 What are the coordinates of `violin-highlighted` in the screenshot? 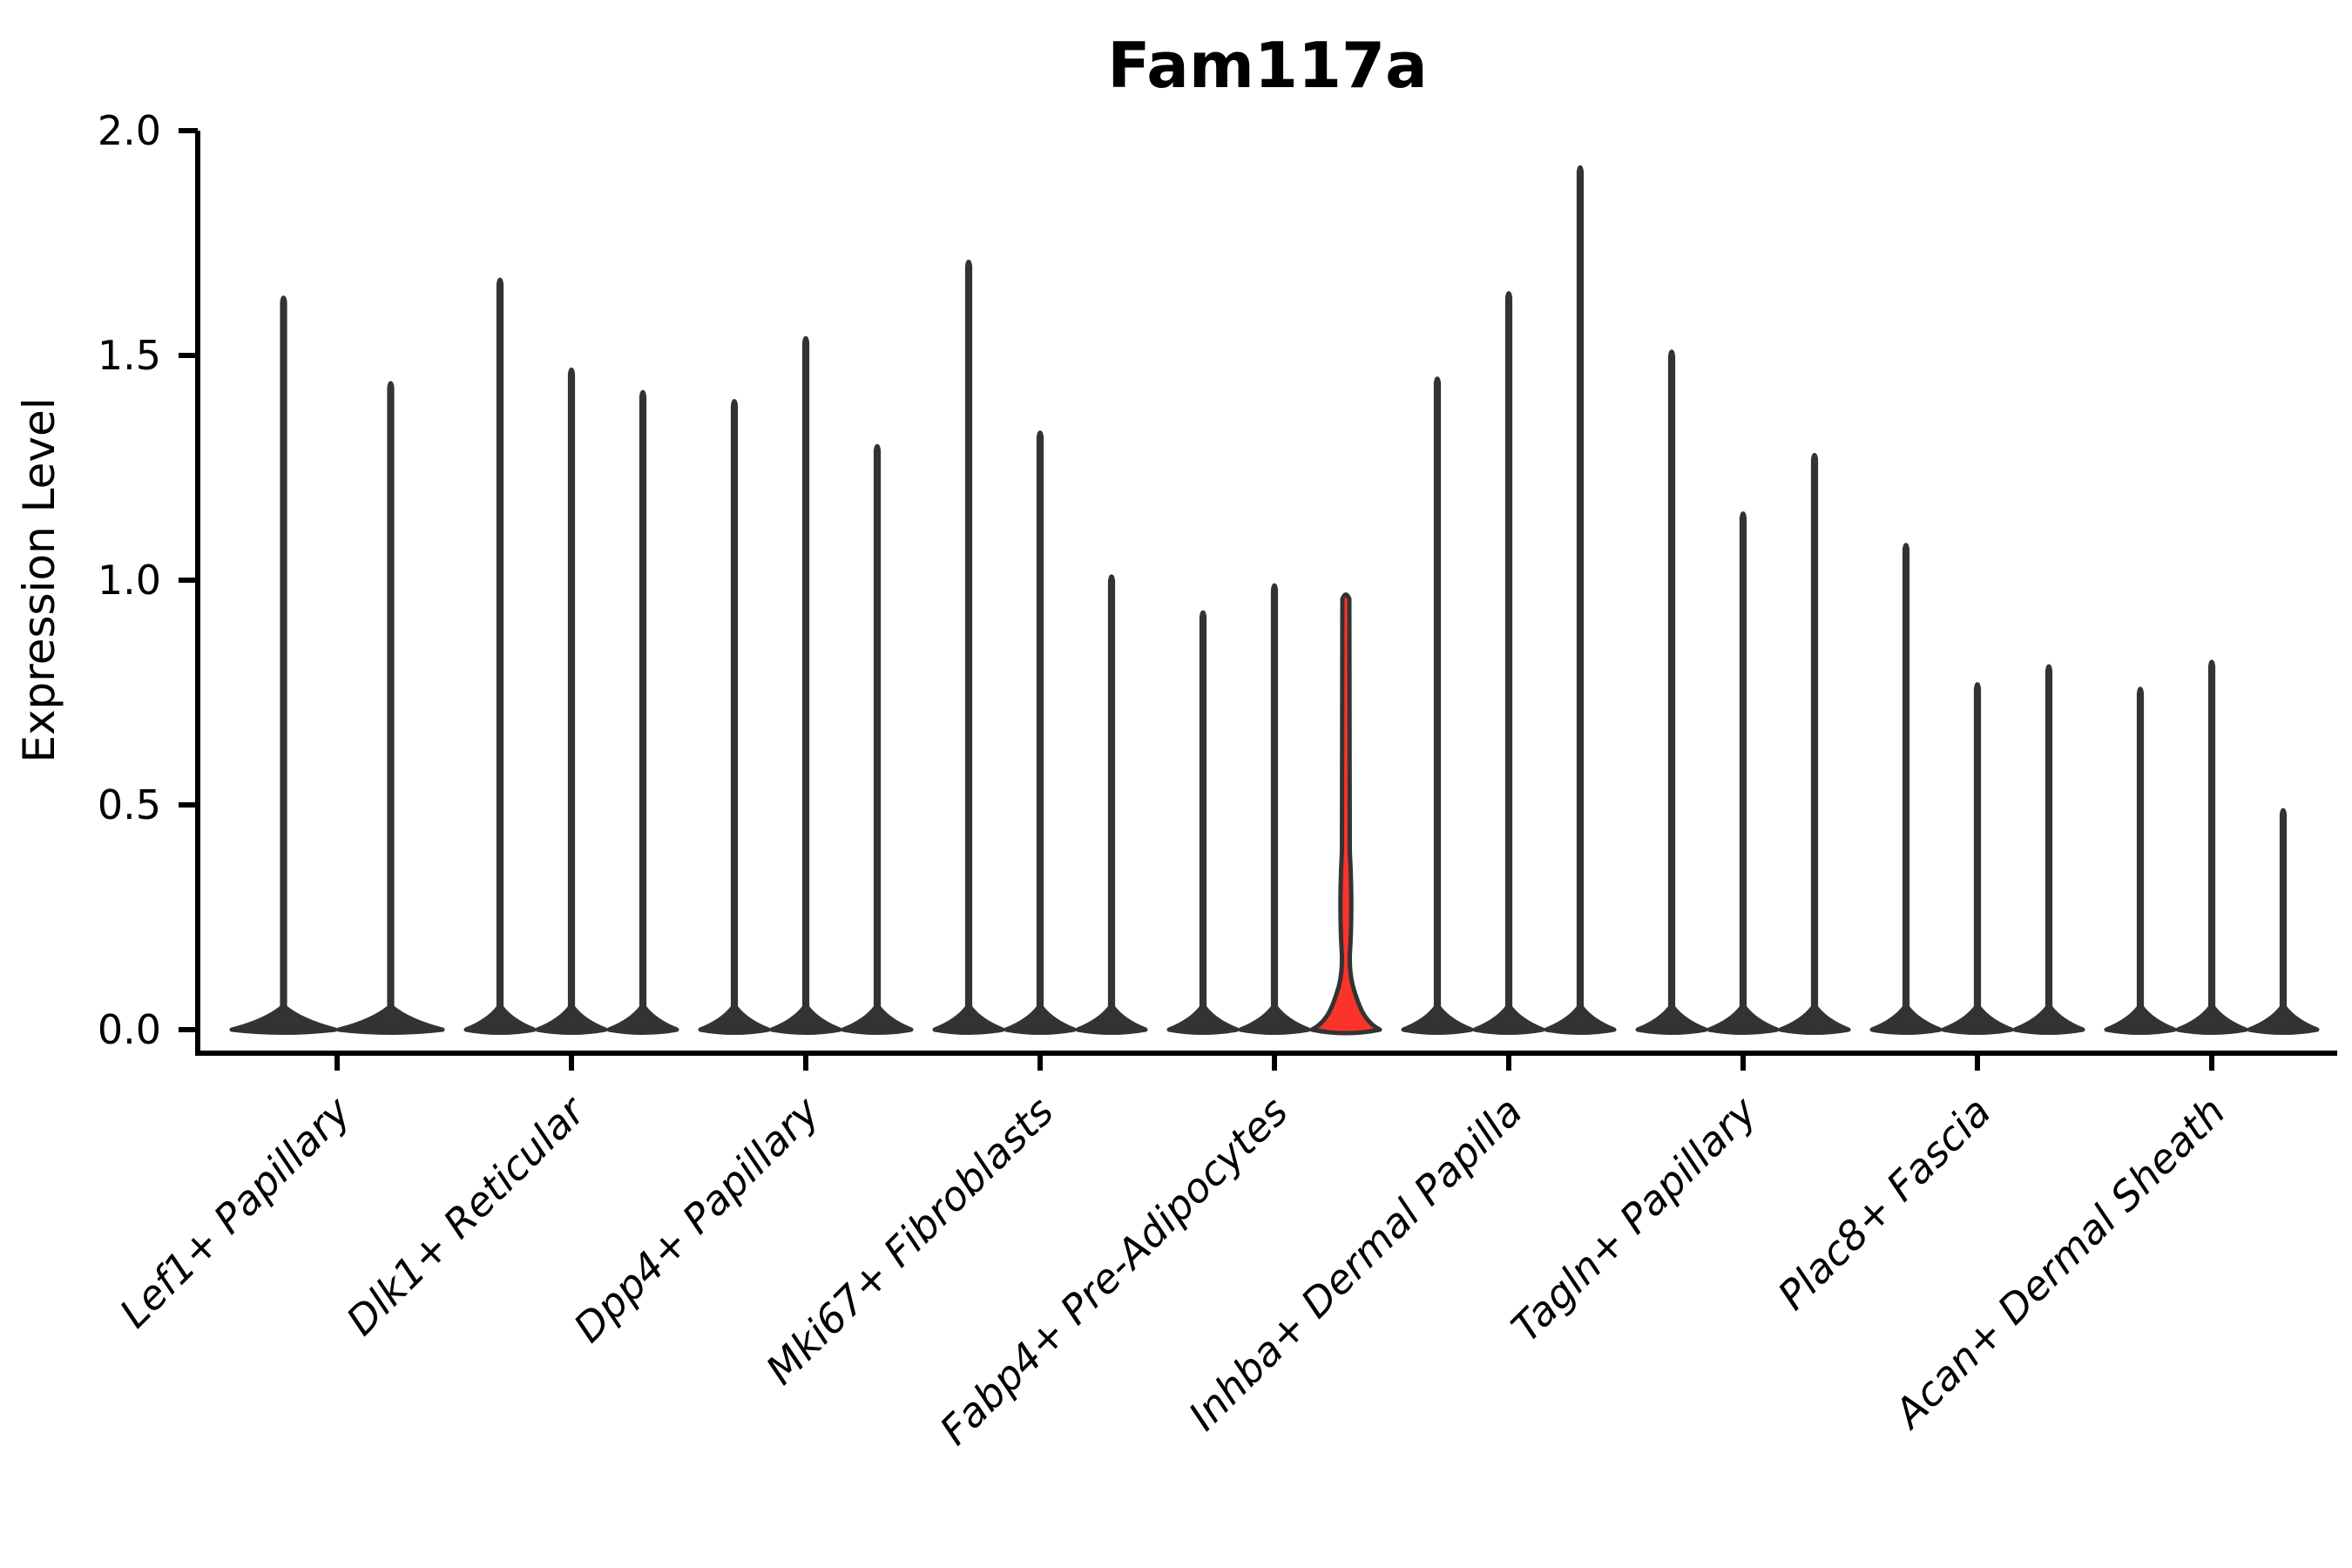 It's located at (1345, 814).